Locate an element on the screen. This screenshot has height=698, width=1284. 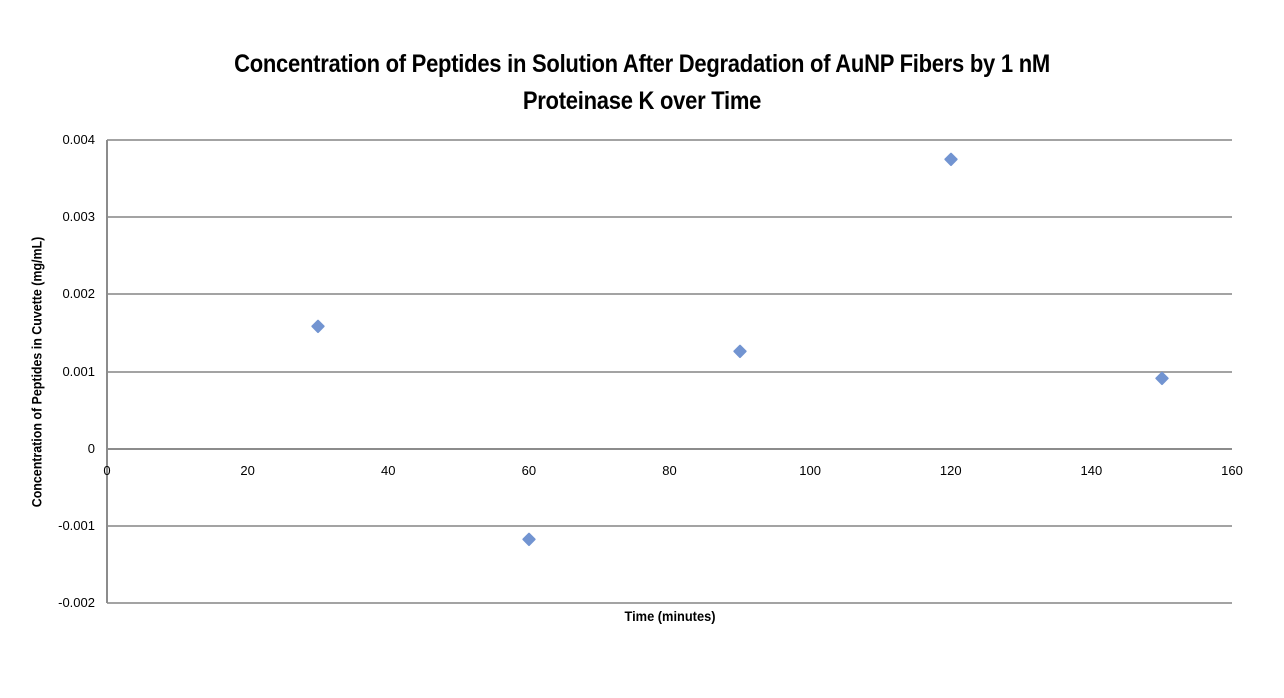
x-tick-label: 80 is located at coordinates (669, 470).